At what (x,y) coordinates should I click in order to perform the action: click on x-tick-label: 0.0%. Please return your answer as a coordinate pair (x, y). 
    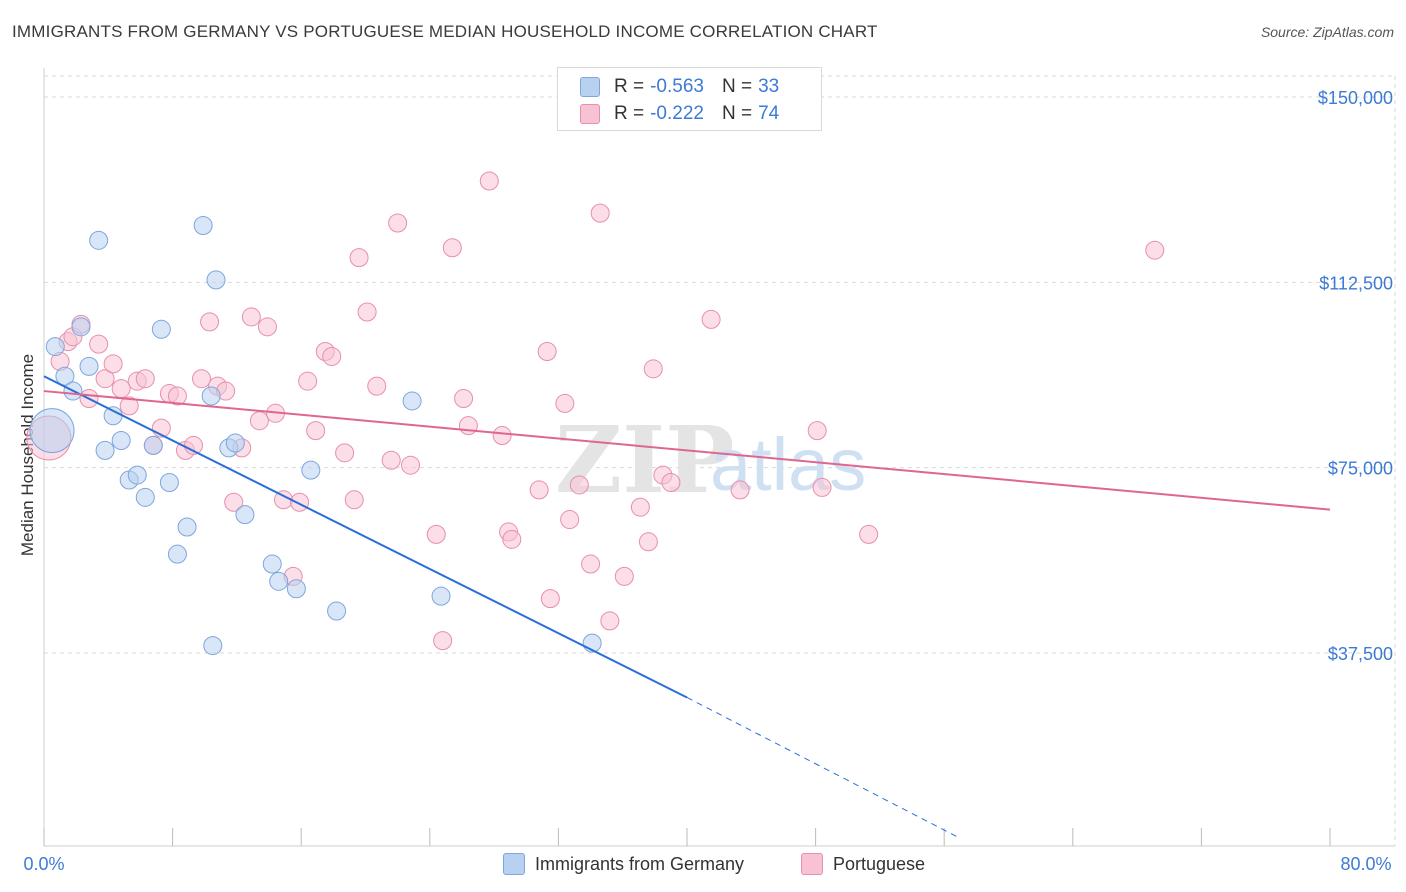
    Looking at the image, I should click on (43, 864).